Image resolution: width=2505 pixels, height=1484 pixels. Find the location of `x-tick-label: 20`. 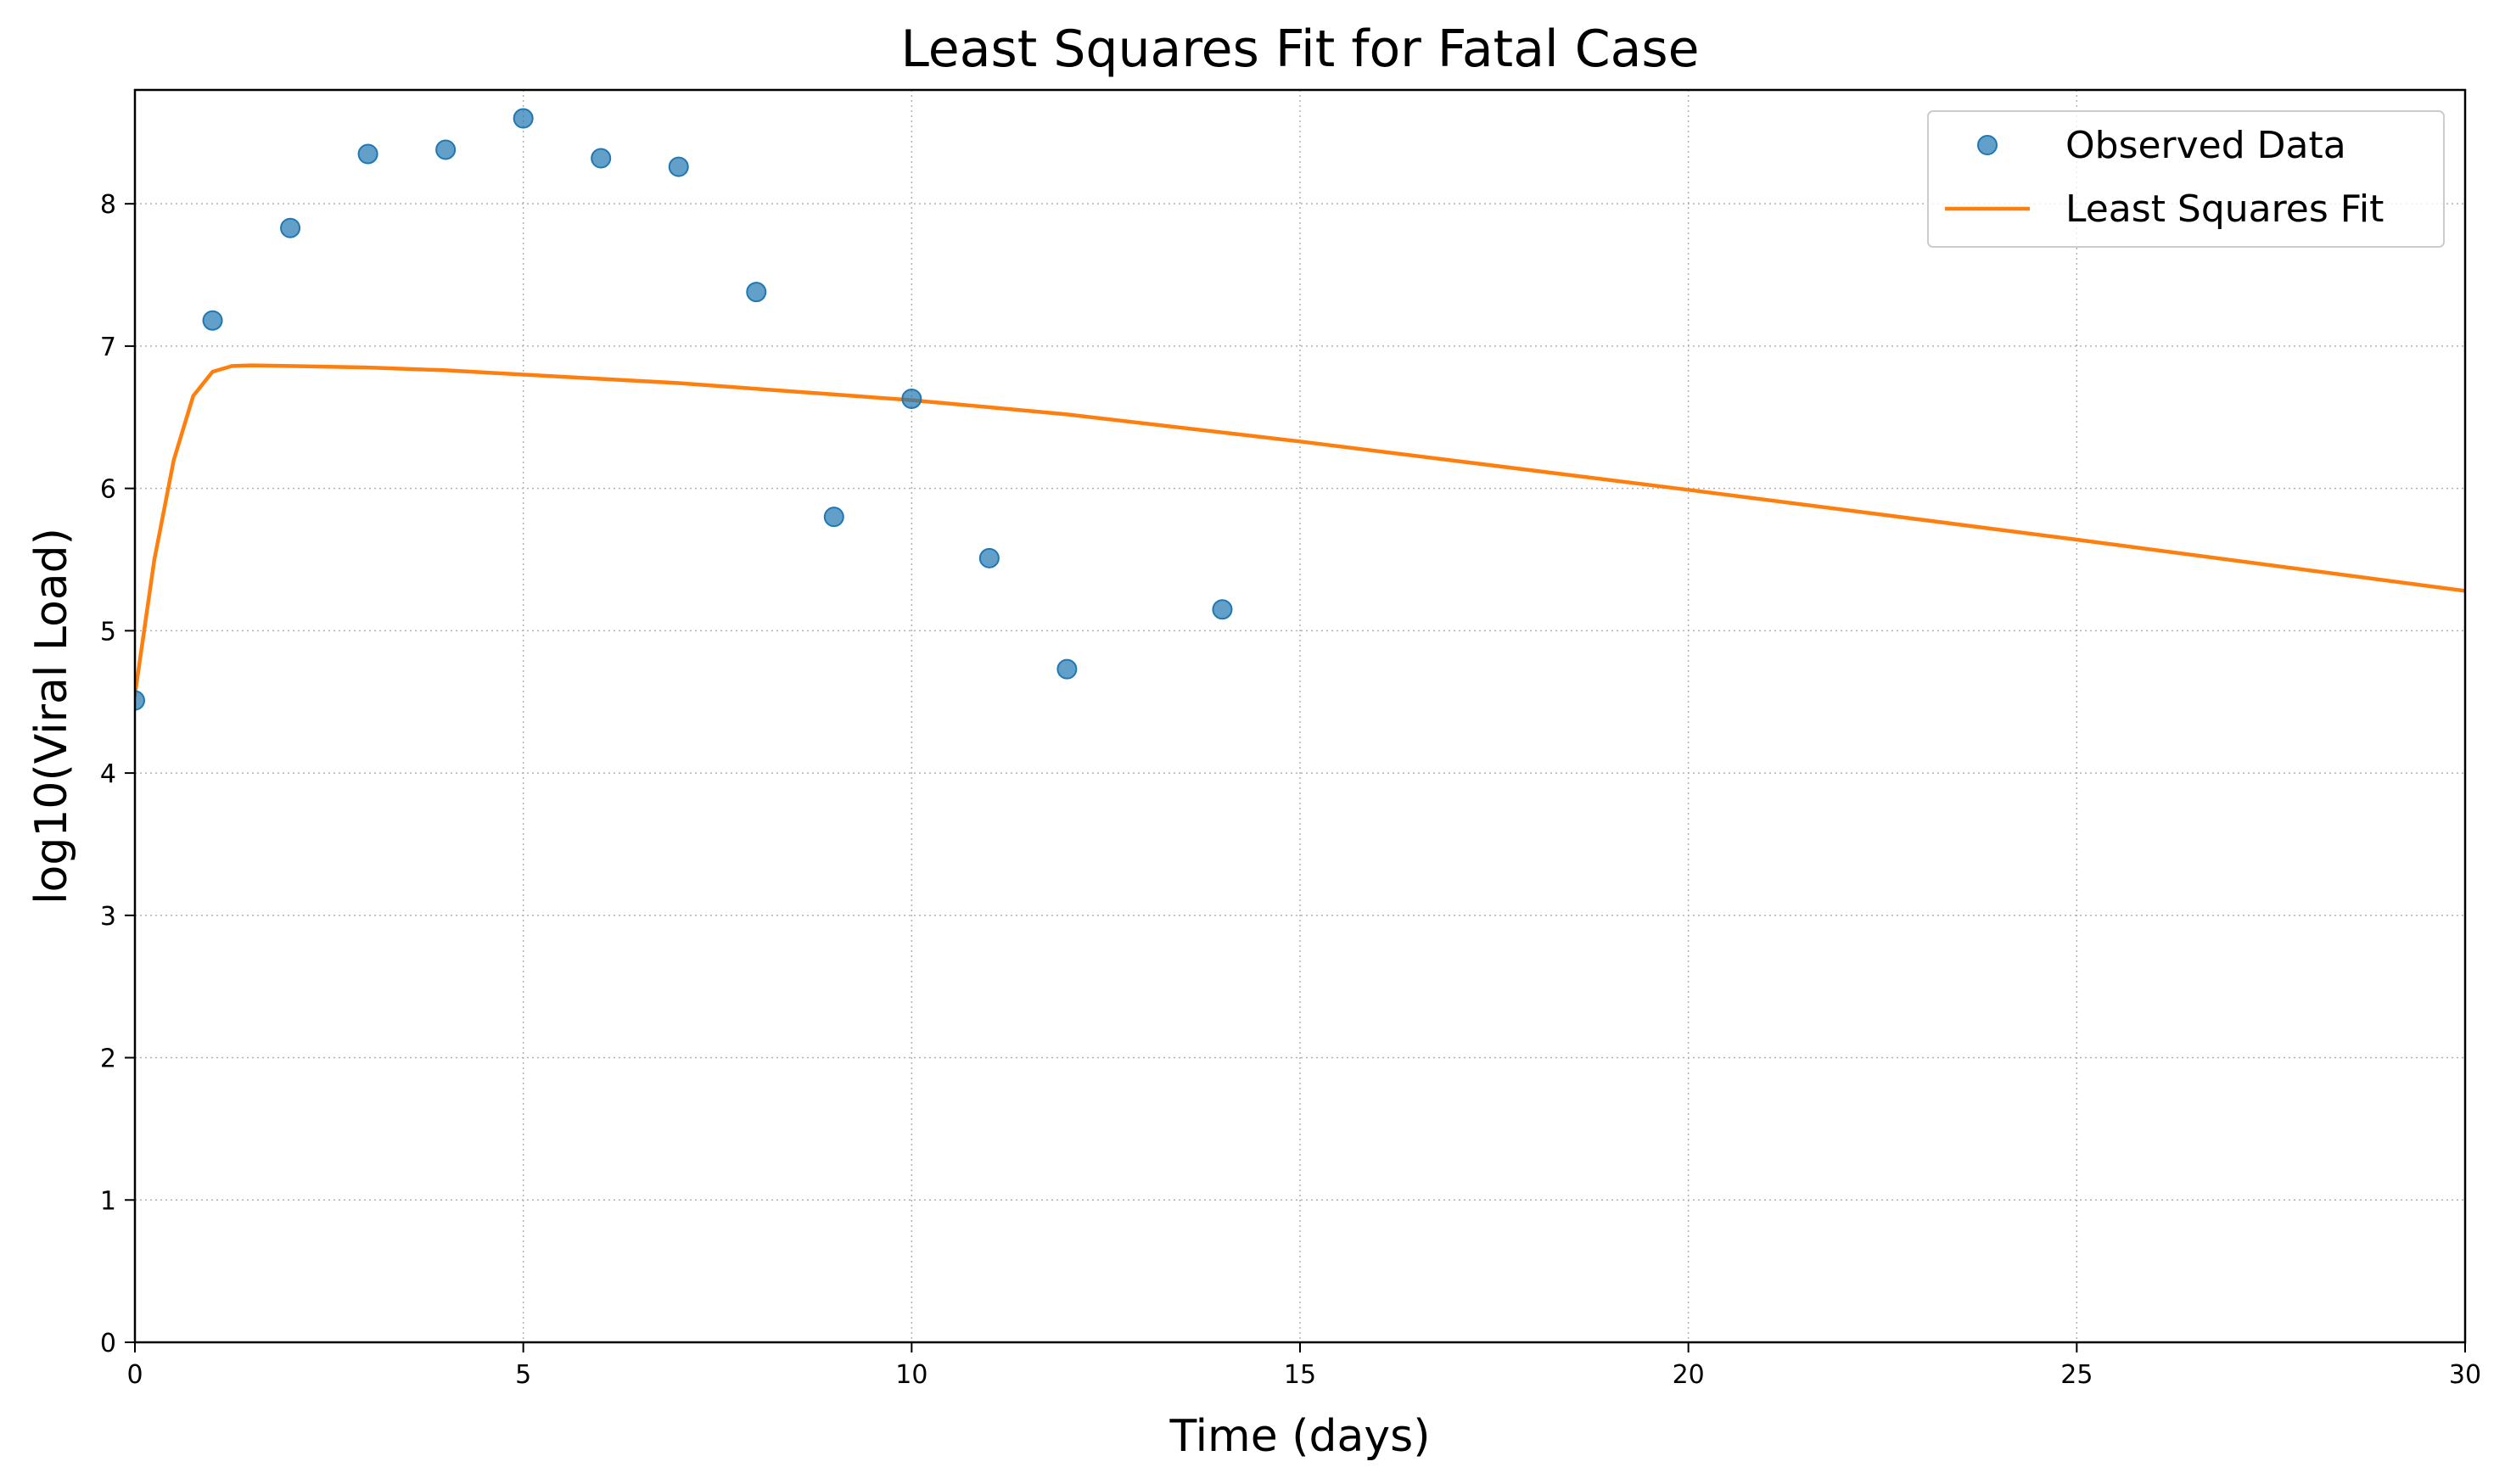

x-tick-label: 20 is located at coordinates (1689, 1375).